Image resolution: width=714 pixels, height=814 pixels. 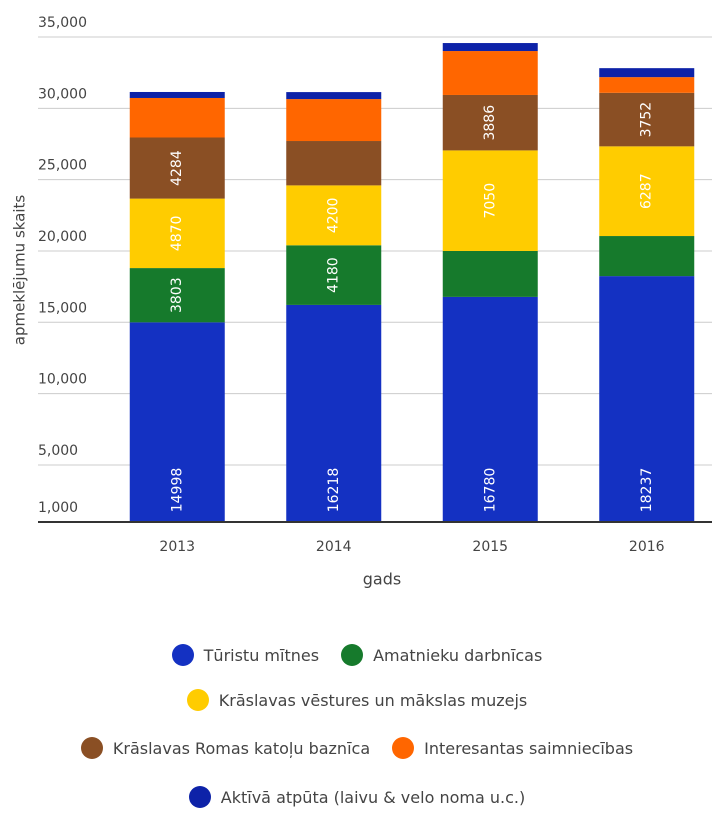 I want to click on data-label: 4284, so click(x=177, y=168).